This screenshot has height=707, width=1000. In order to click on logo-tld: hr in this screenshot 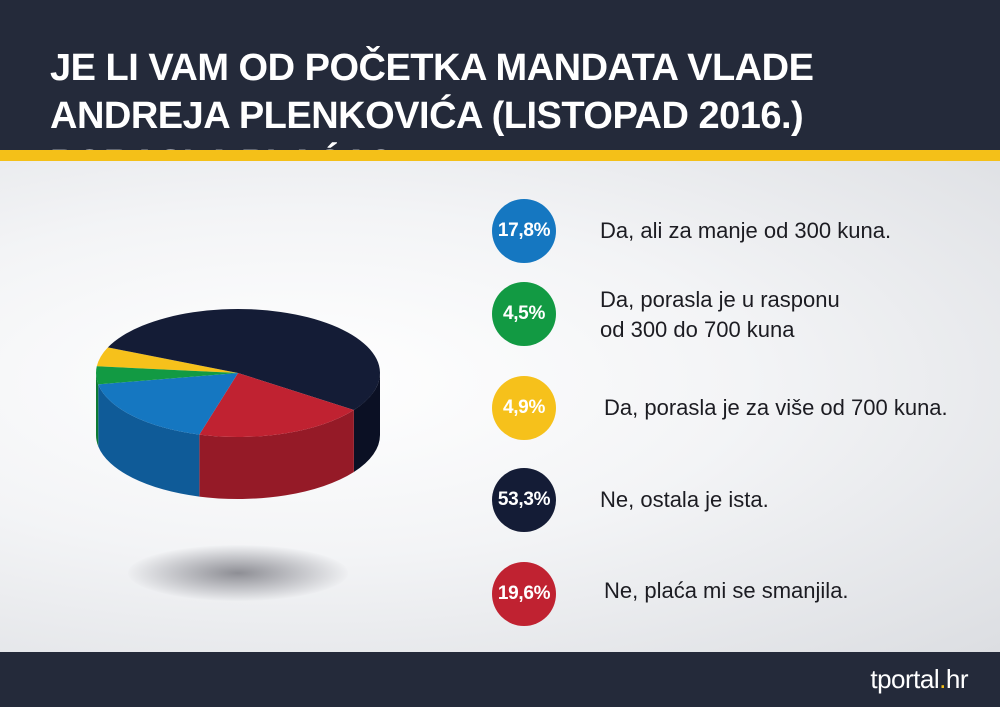, I will do `click(957, 679)`.